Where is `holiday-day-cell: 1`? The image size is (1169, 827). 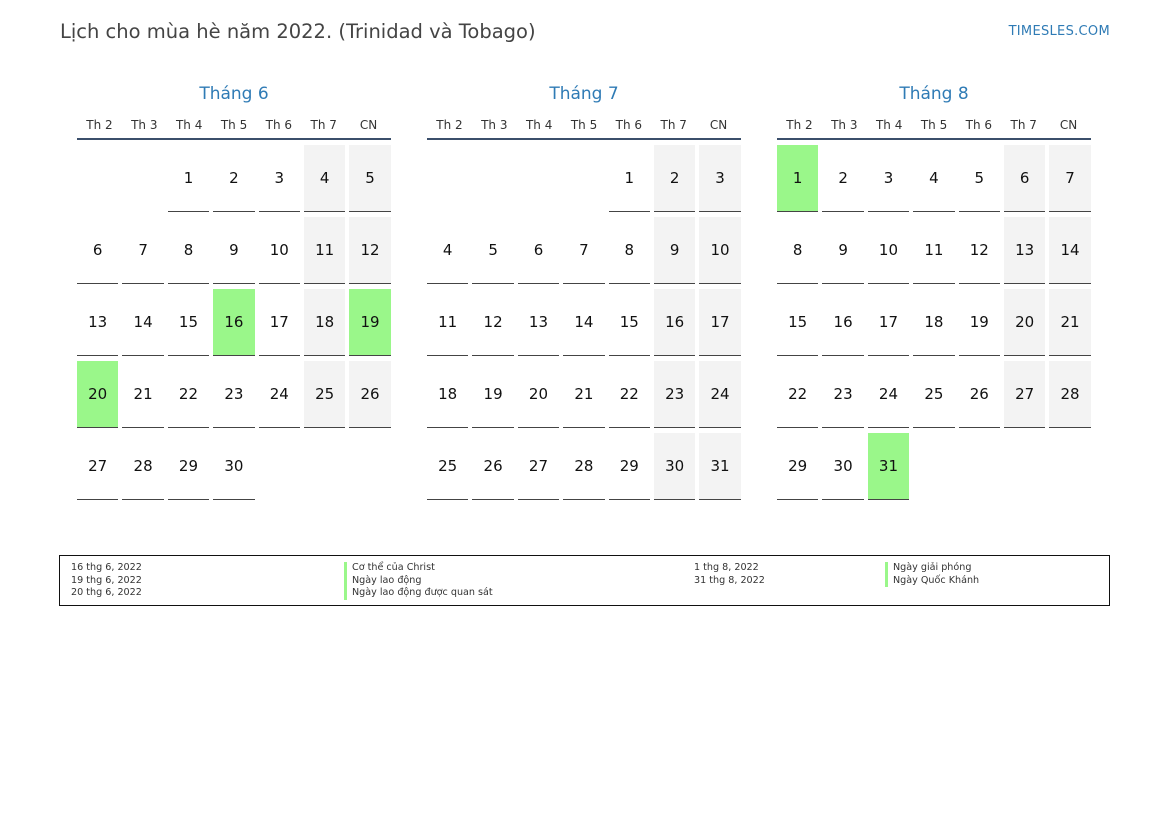 holiday-day-cell: 1 is located at coordinates (798, 178).